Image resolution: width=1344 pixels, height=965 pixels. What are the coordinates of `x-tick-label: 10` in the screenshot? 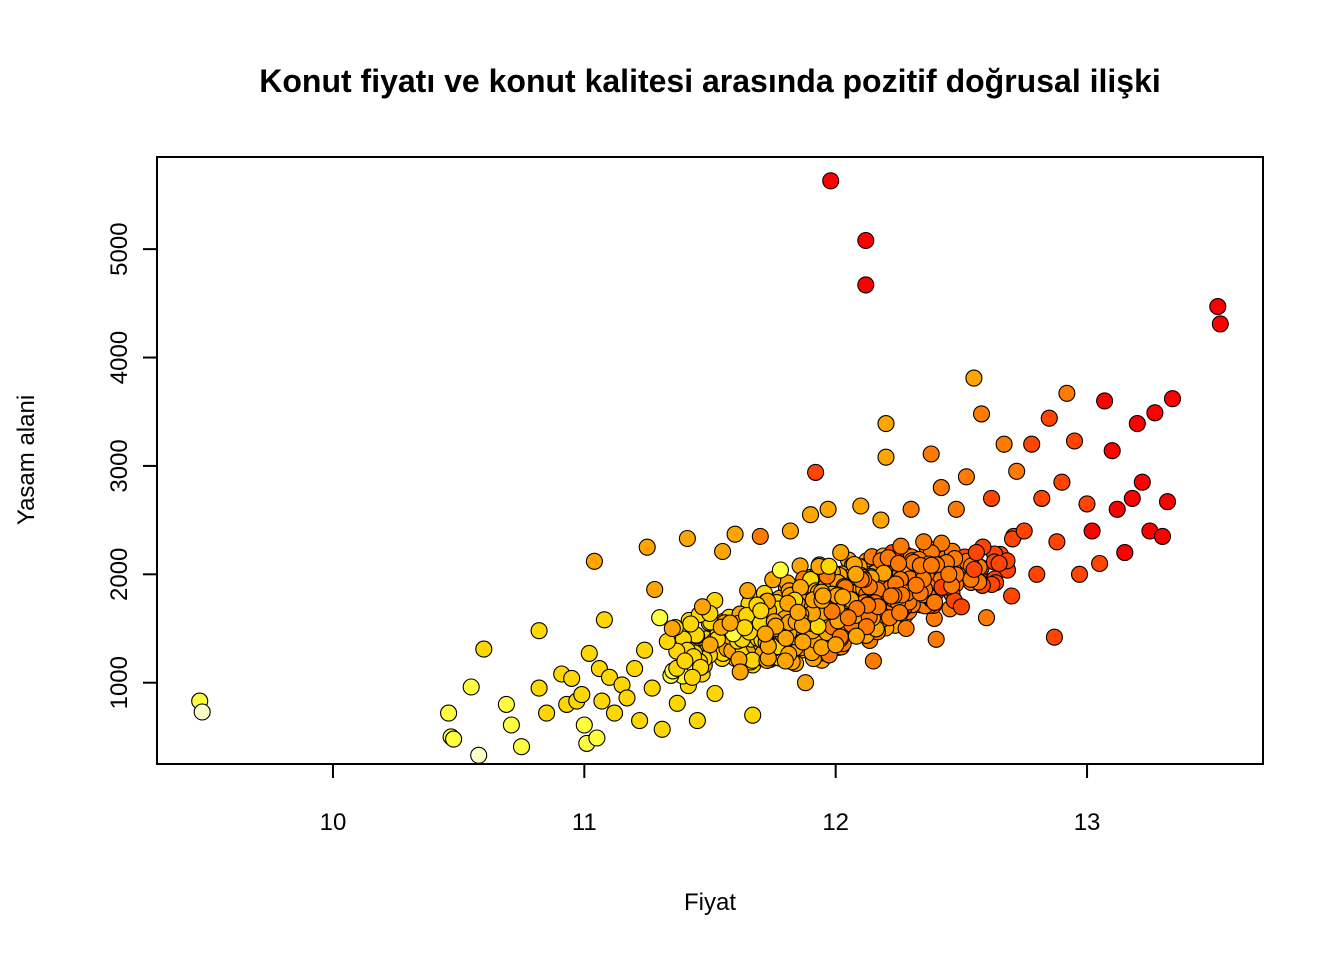 It's located at (333, 822).